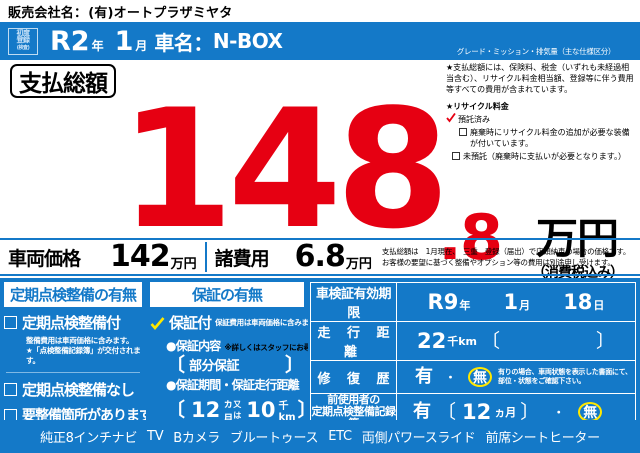  What do you see at coordinates (418, 438) in the screenshot?
I see `equipment-item: 両側パワースライド` at bounding box center [418, 438].